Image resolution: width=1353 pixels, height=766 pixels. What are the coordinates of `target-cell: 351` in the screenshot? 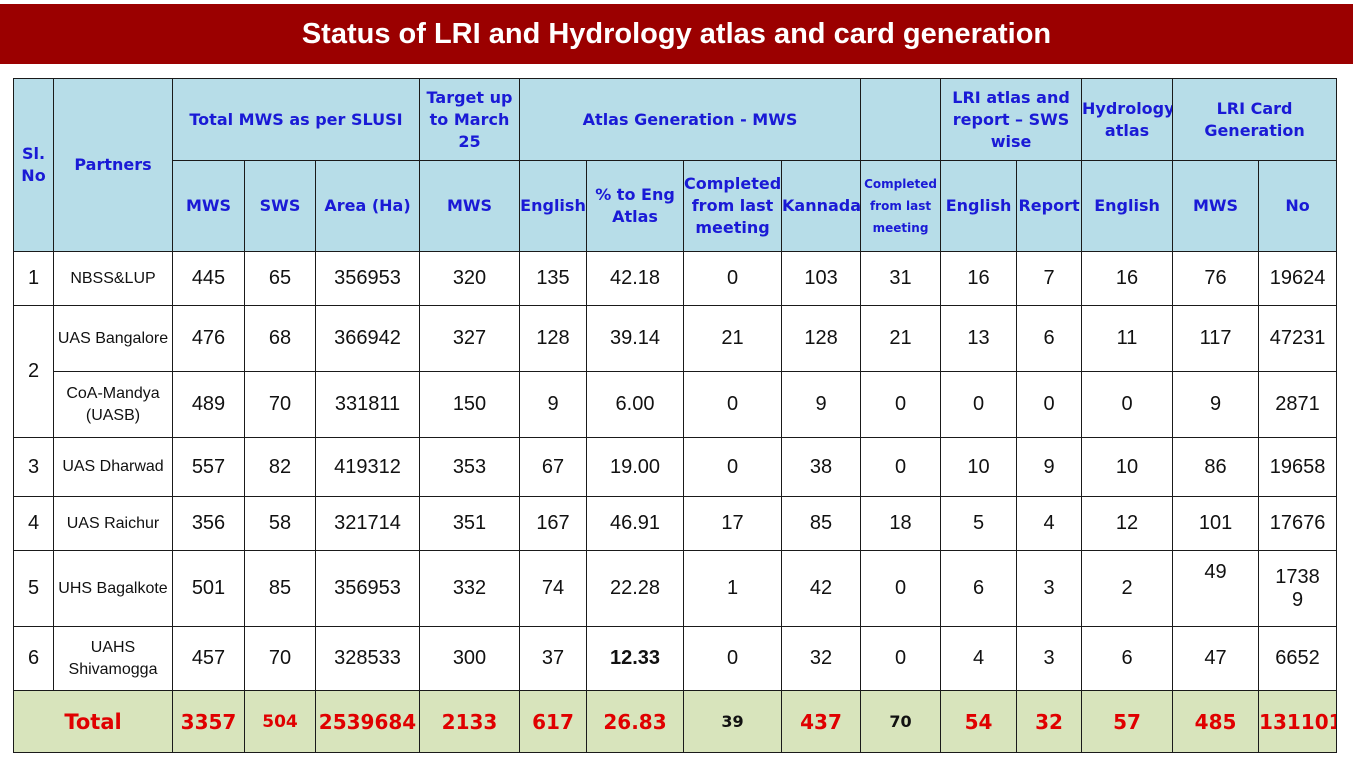 It's located at (469, 523).